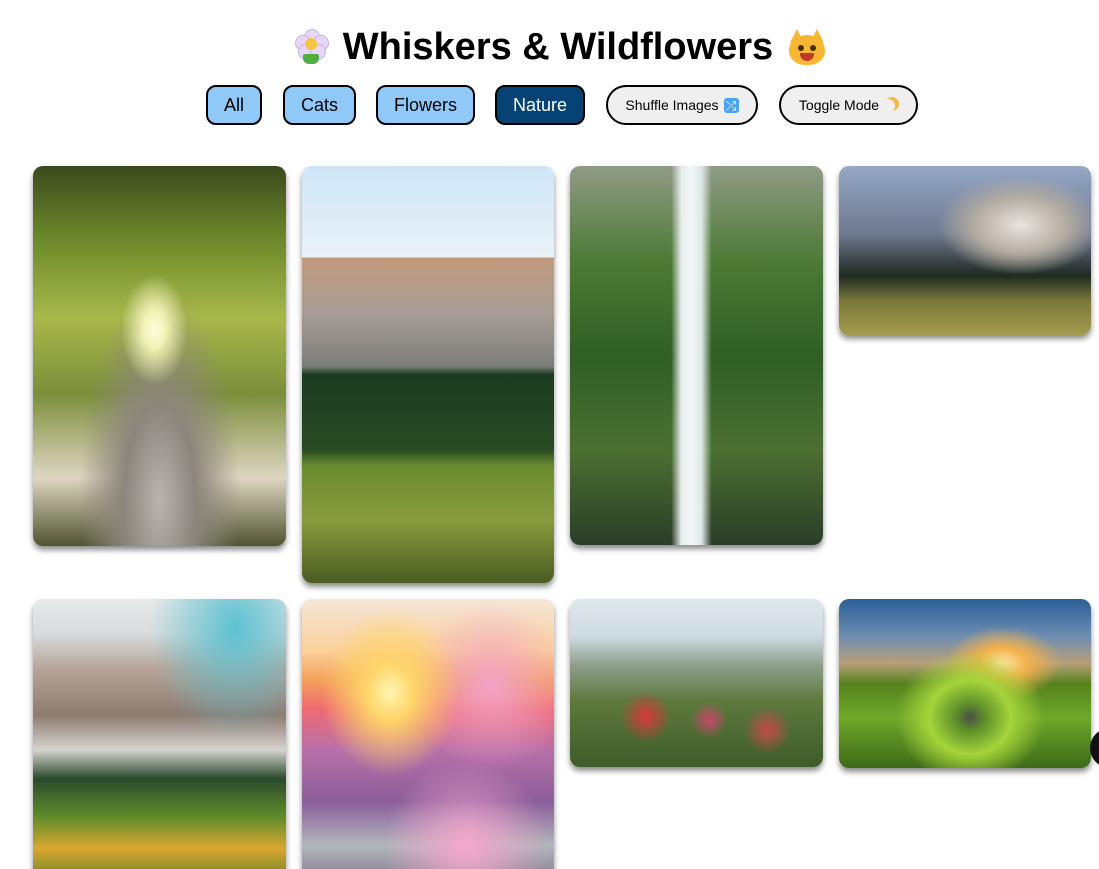 The height and width of the screenshot is (869, 1099). Describe the element at coordinates (1094, 748) in the screenshot. I see `floating-button` at that location.